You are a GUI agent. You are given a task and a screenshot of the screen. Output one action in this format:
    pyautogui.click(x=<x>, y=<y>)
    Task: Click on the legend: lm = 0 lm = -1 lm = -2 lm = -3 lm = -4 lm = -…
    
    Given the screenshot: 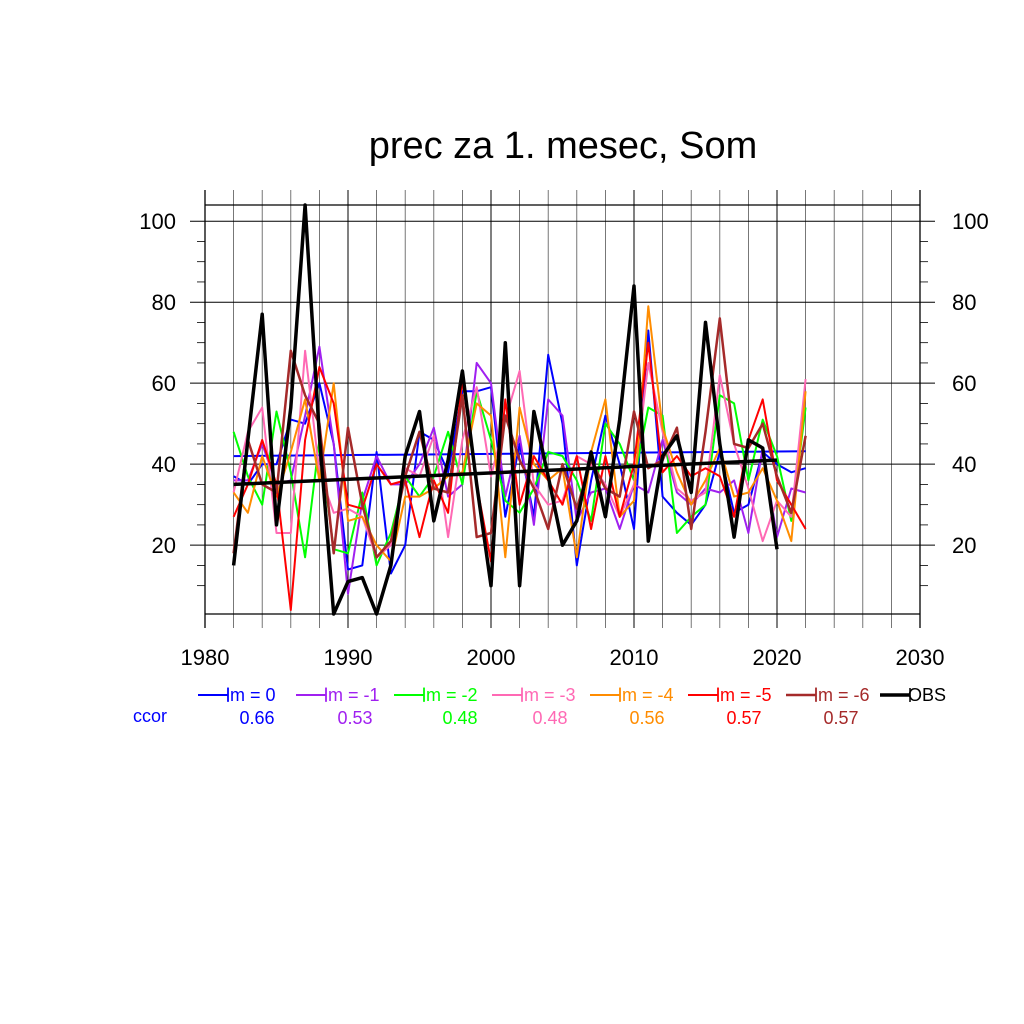 What is the action you would take?
    pyautogui.click(x=539, y=706)
    